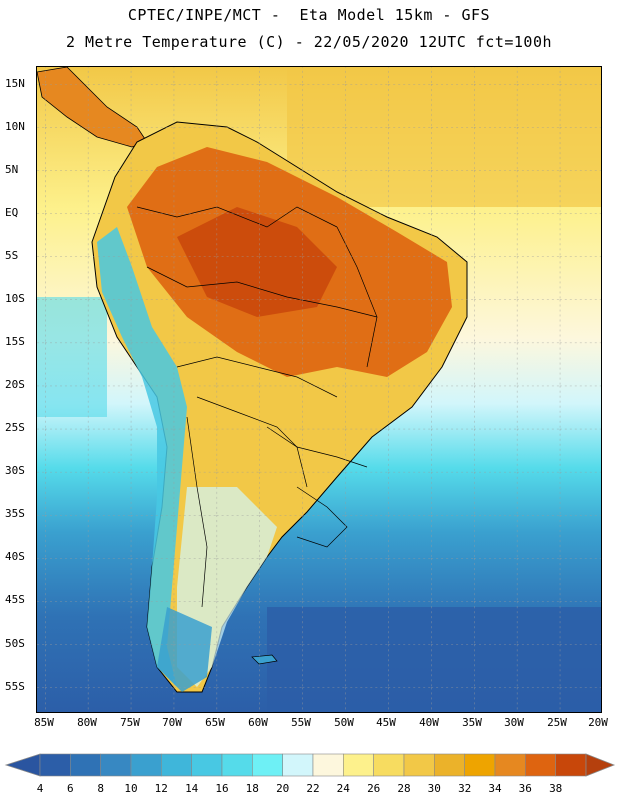 The image size is (618, 800). I want to click on temperature-colorbar, so click(310, 765).